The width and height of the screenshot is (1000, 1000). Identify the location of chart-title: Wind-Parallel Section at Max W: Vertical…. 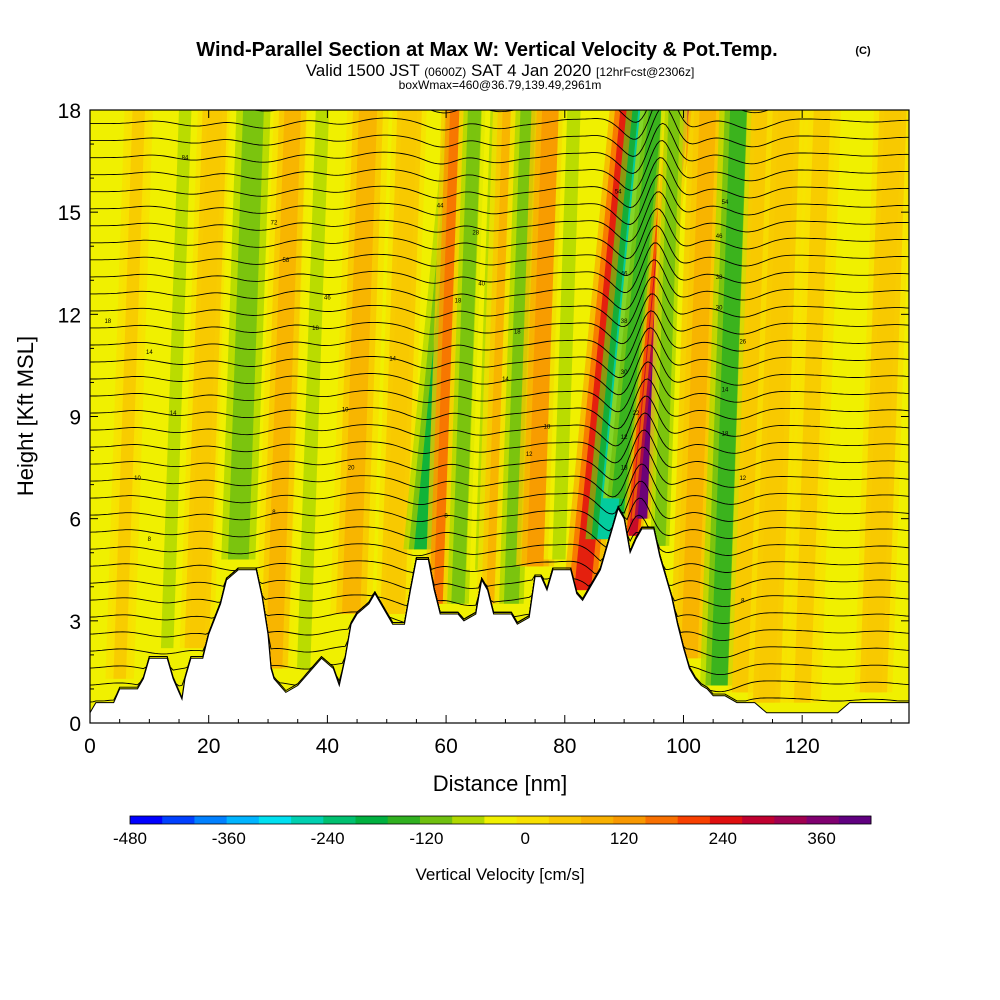
(486, 50).